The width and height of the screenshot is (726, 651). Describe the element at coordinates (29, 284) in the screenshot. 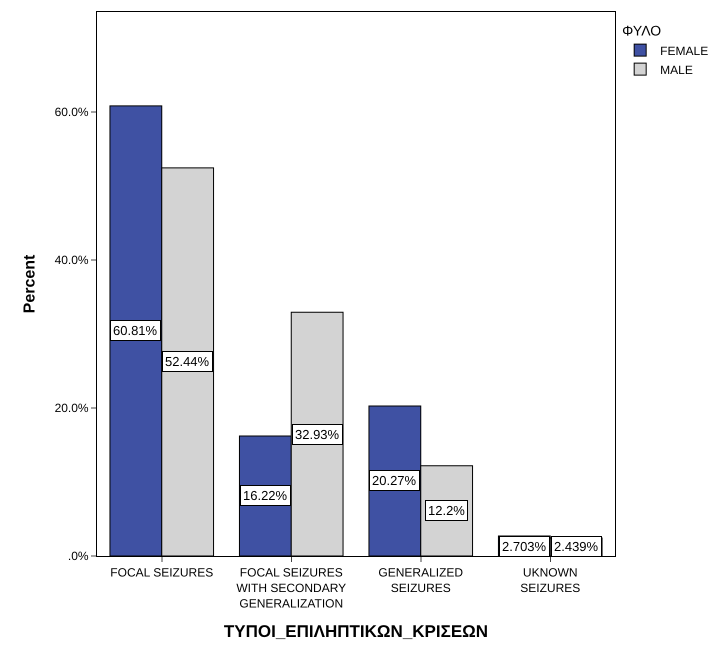

I see `y-axis-title: Percent` at that location.